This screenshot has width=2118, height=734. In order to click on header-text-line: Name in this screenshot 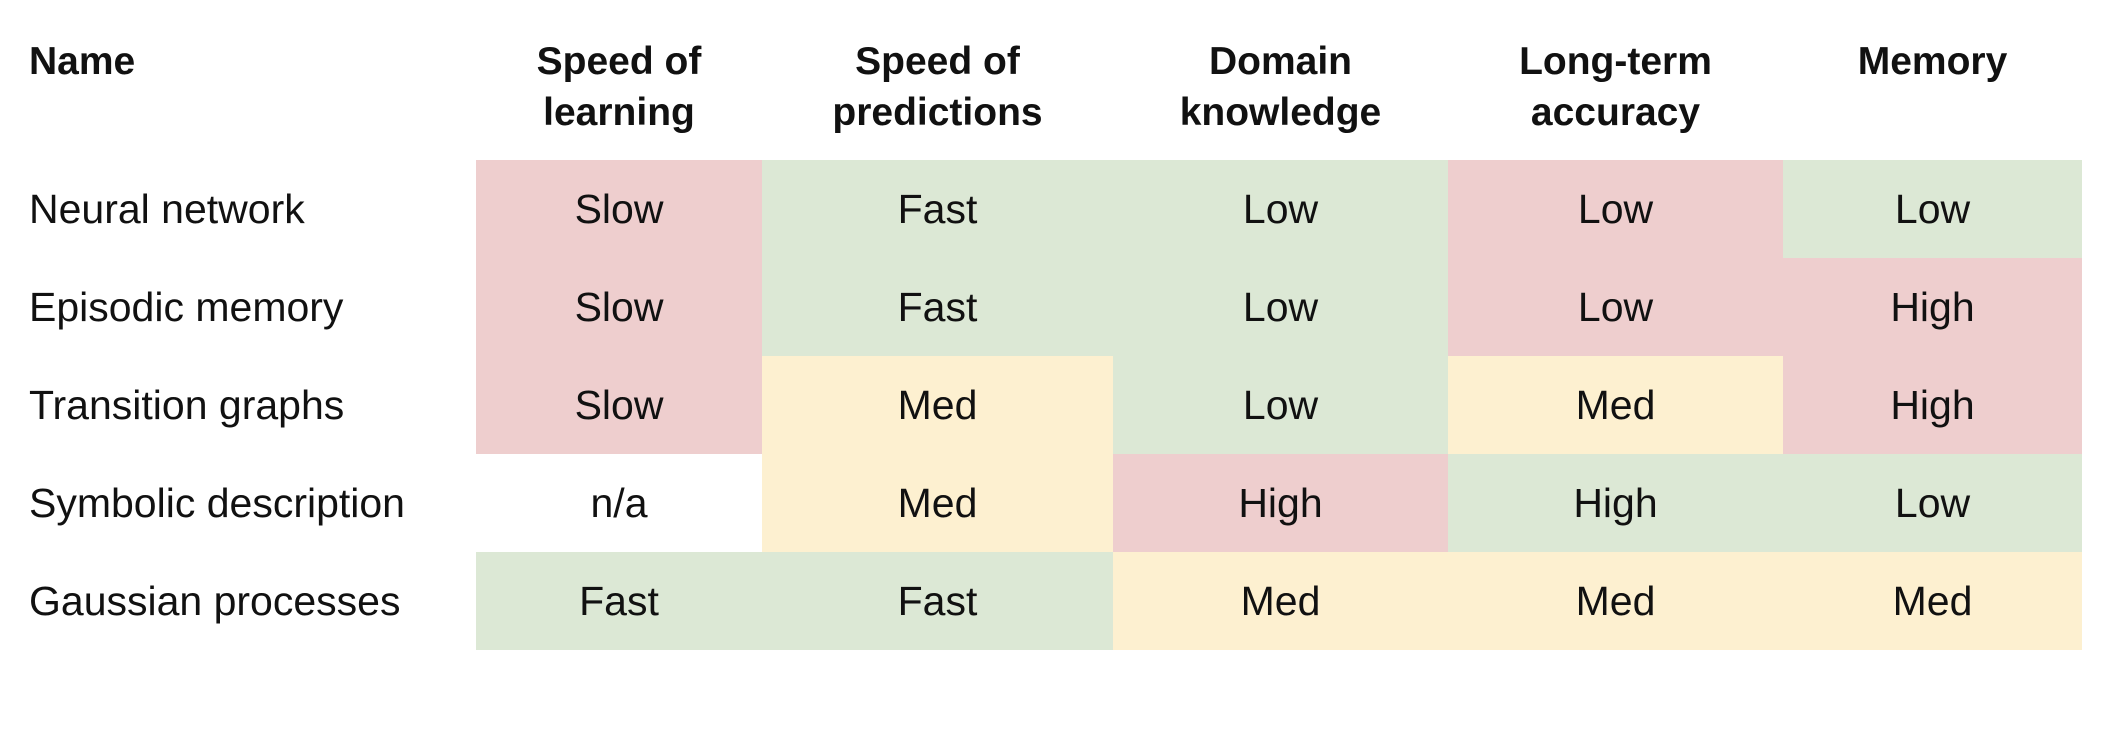, I will do `click(82, 61)`.